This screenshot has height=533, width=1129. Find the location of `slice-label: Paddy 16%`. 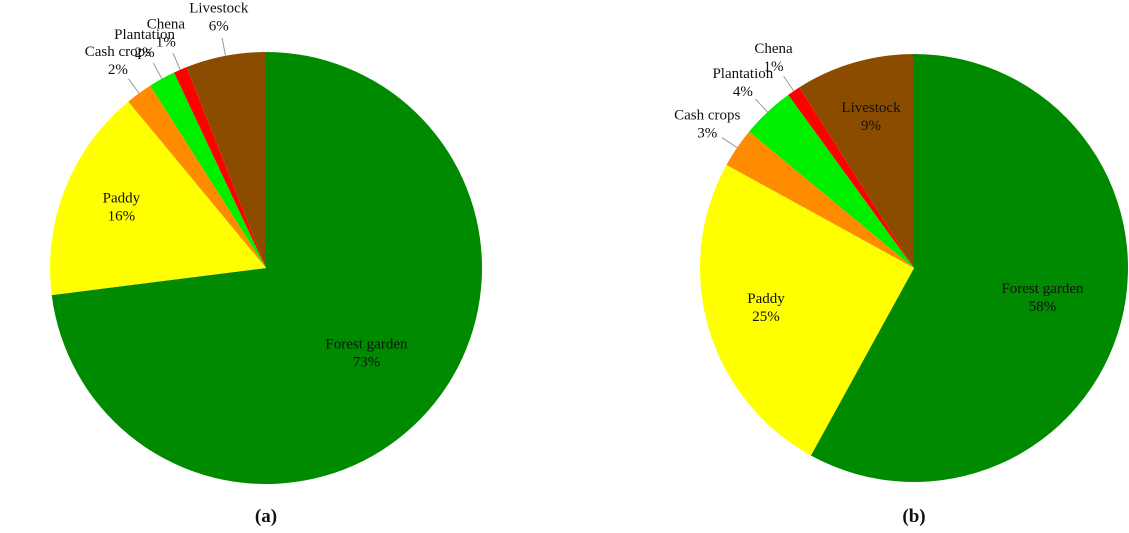

slice-label: Paddy 16% is located at coordinates (122, 208).